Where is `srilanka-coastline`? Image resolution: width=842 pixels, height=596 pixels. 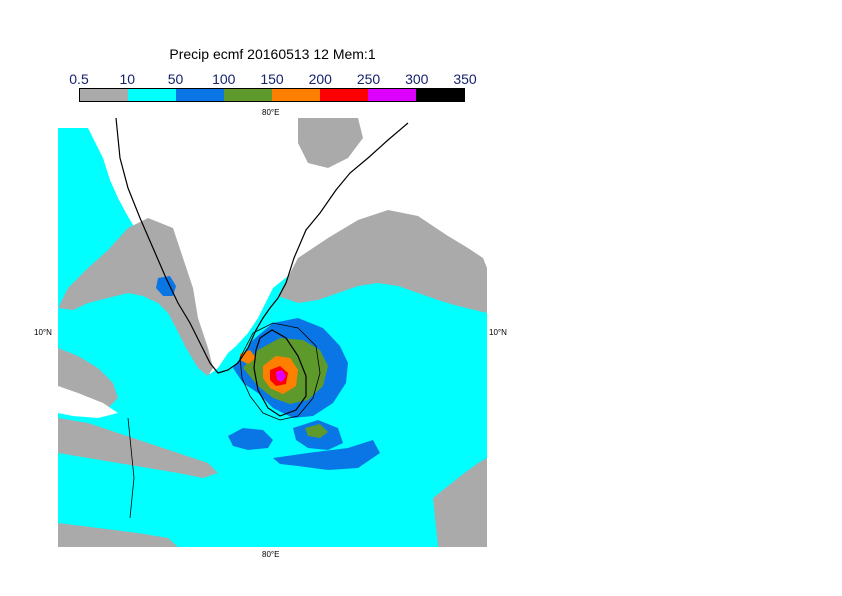 srilanka-coastline is located at coordinates (280, 373).